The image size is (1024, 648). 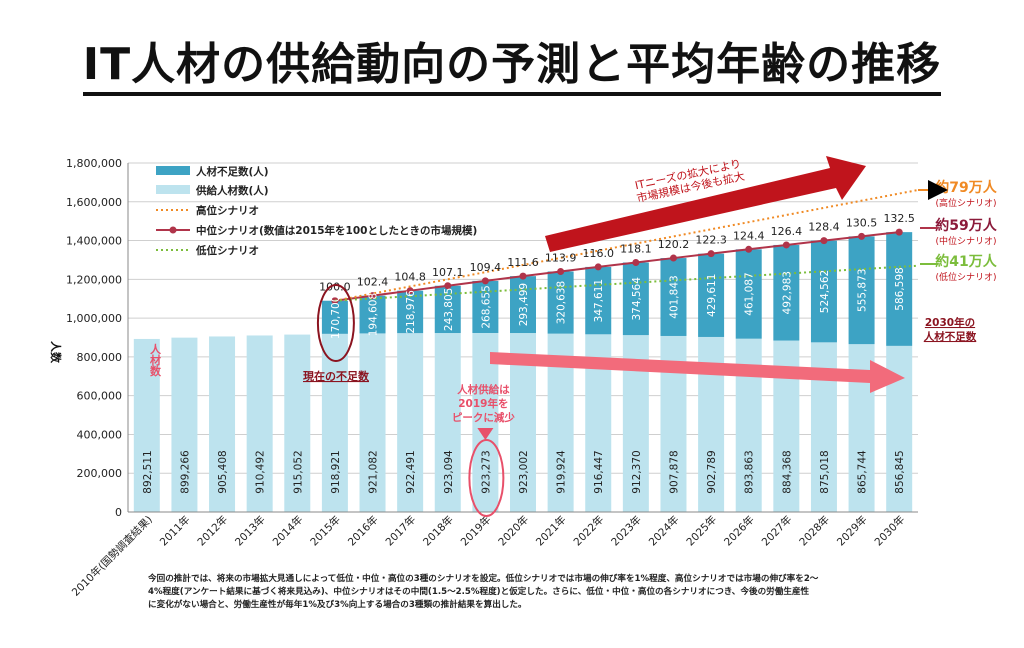 I want to click on y-tick-label: 1,000,000, so click(x=94, y=318).